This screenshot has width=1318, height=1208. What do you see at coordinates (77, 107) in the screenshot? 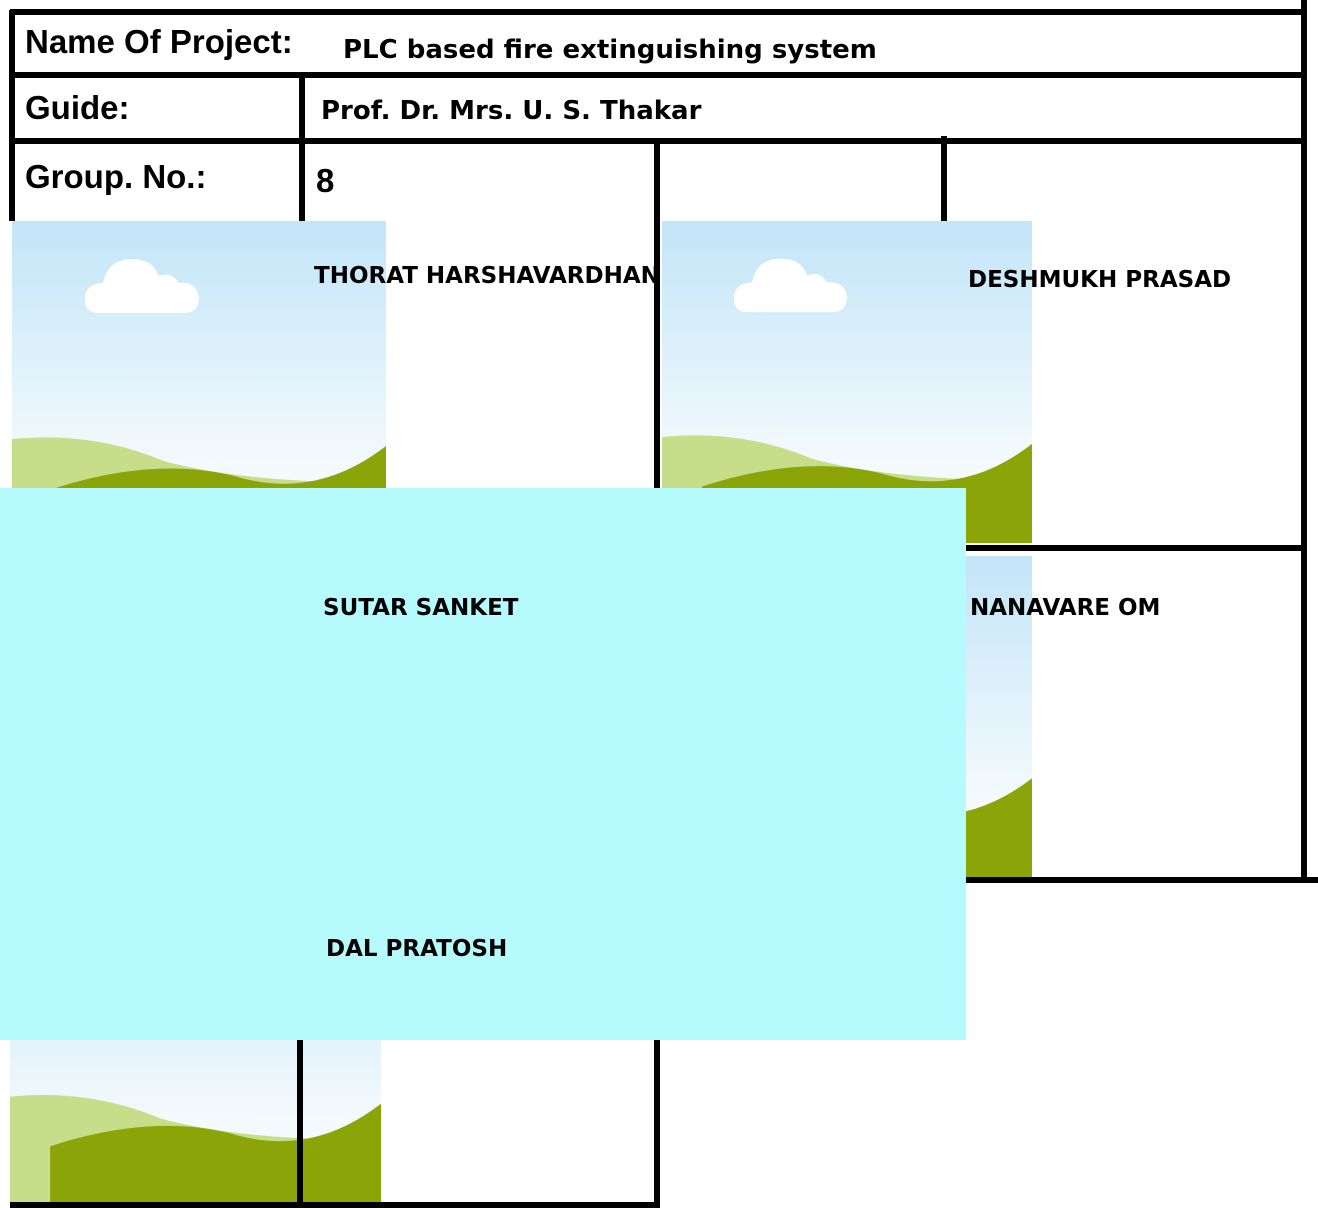
I see `label: Guide:` at bounding box center [77, 107].